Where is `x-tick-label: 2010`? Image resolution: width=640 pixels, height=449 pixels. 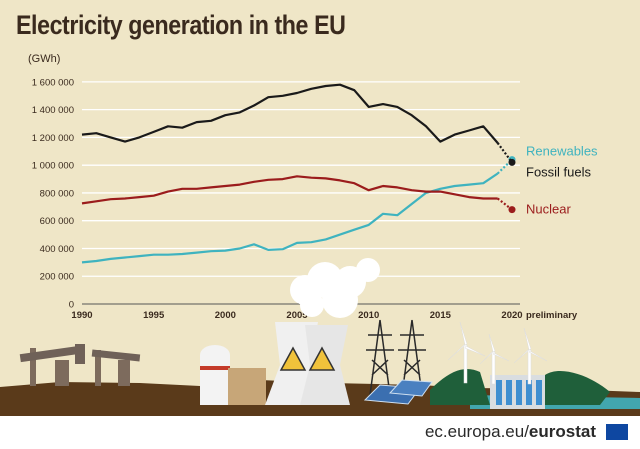
x-tick-label: 2010 is located at coordinates (368, 315).